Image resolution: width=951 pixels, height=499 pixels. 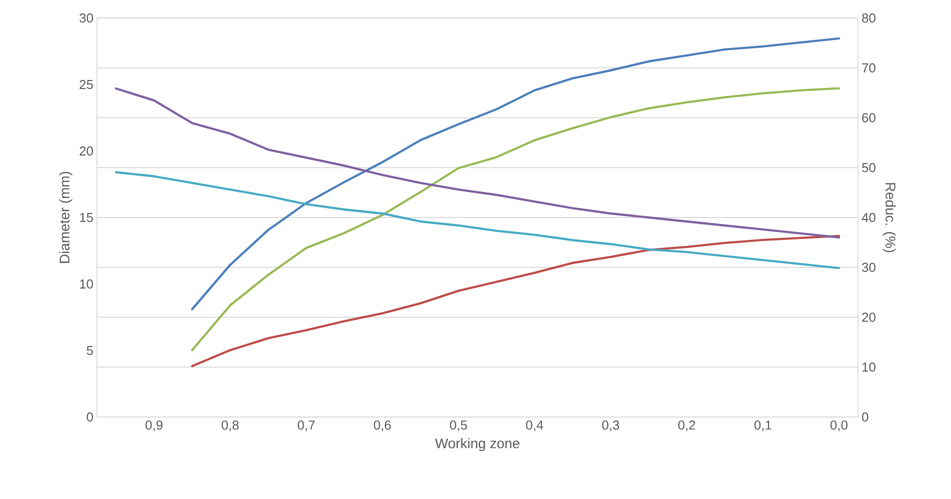 What do you see at coordinates (86, 217) in the screenshot?
I see `y-tick-label: 15` at bounding box center [86, 217].